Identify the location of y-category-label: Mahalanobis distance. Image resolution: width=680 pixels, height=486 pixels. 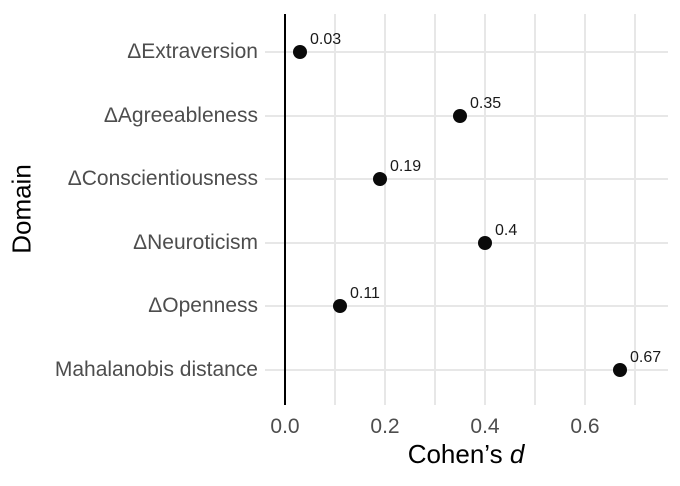
(156, 369).